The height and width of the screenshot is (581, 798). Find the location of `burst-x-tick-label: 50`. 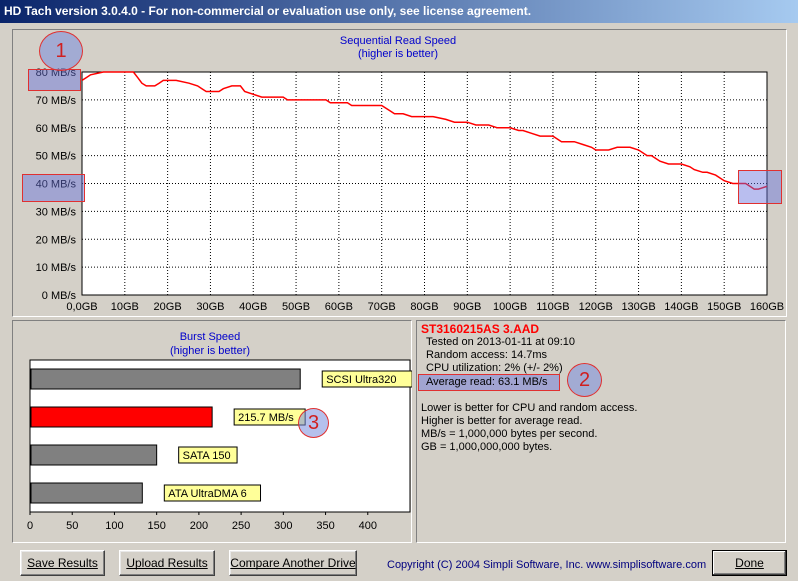

burst-x-tick-label: 50 is located at coordinates (72, 526).